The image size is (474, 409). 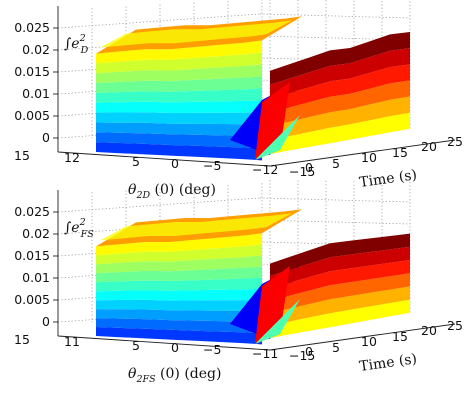 I want to click on z-axis-label-sub: FS, so click(x=87, y=234).